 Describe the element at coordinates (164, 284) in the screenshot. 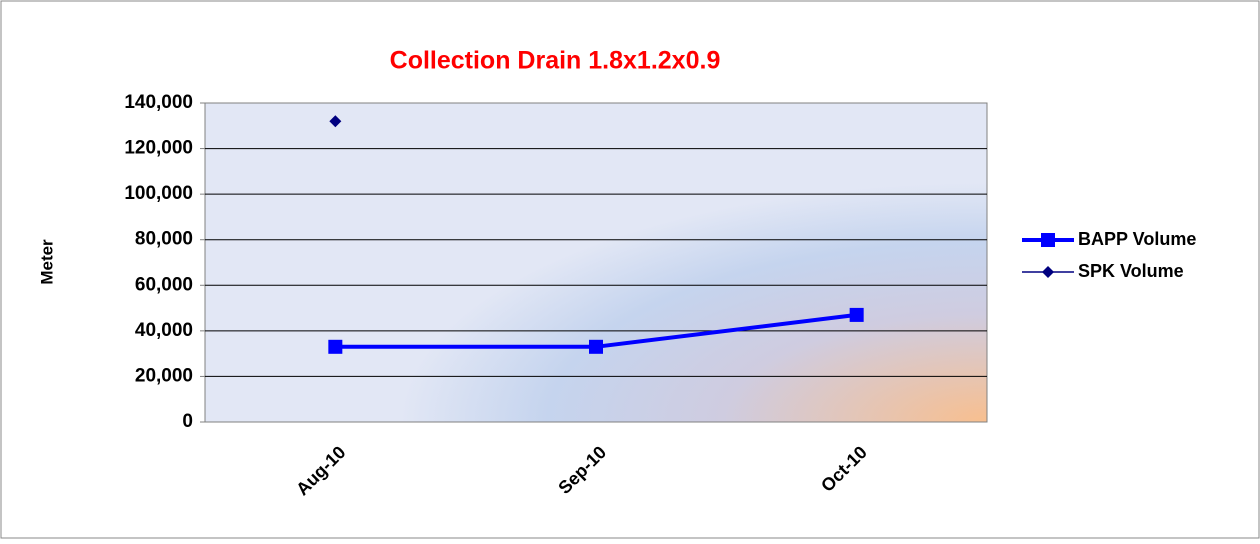

I see `y-tick-label: 60,000` at that location.